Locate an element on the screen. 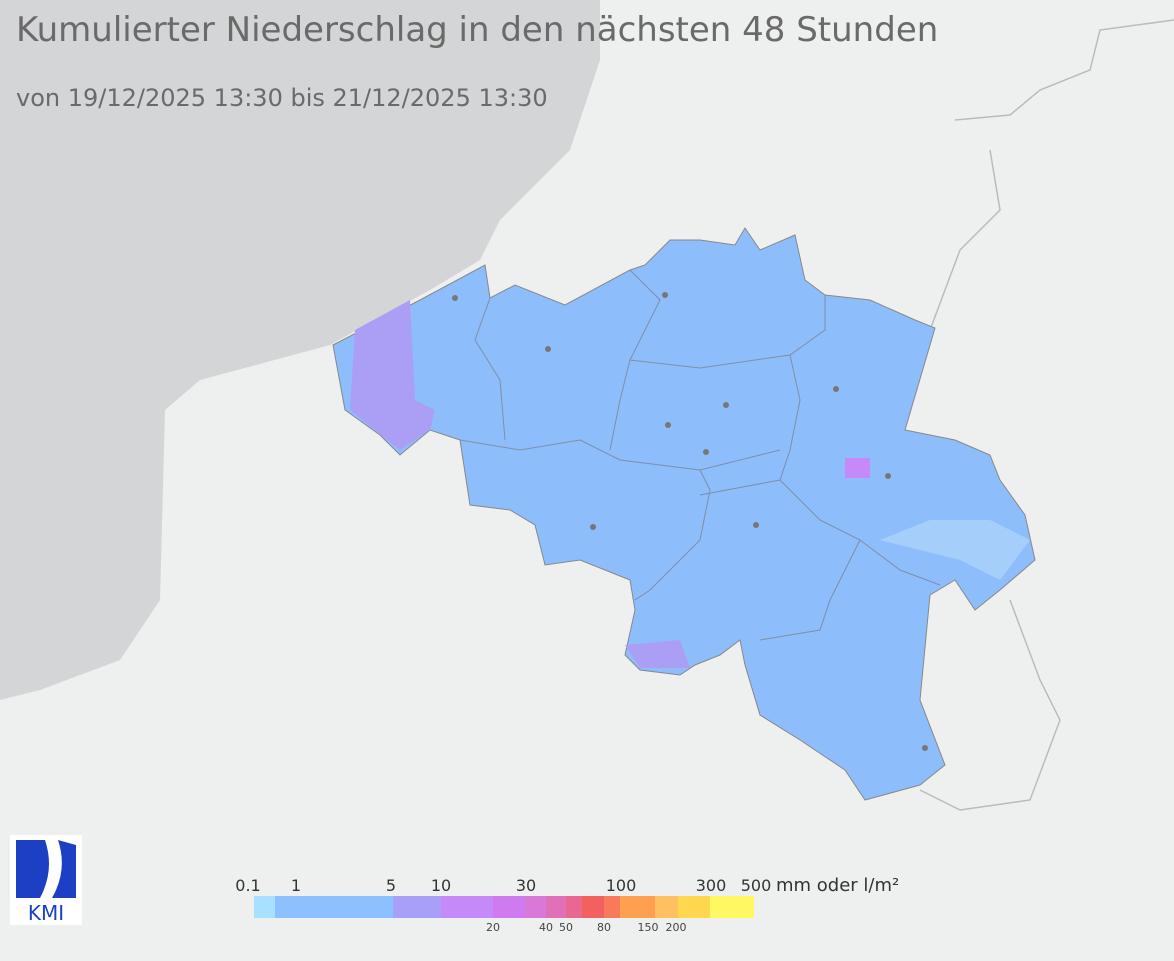  legend-label: 10 is located at coordinates (441, 885).